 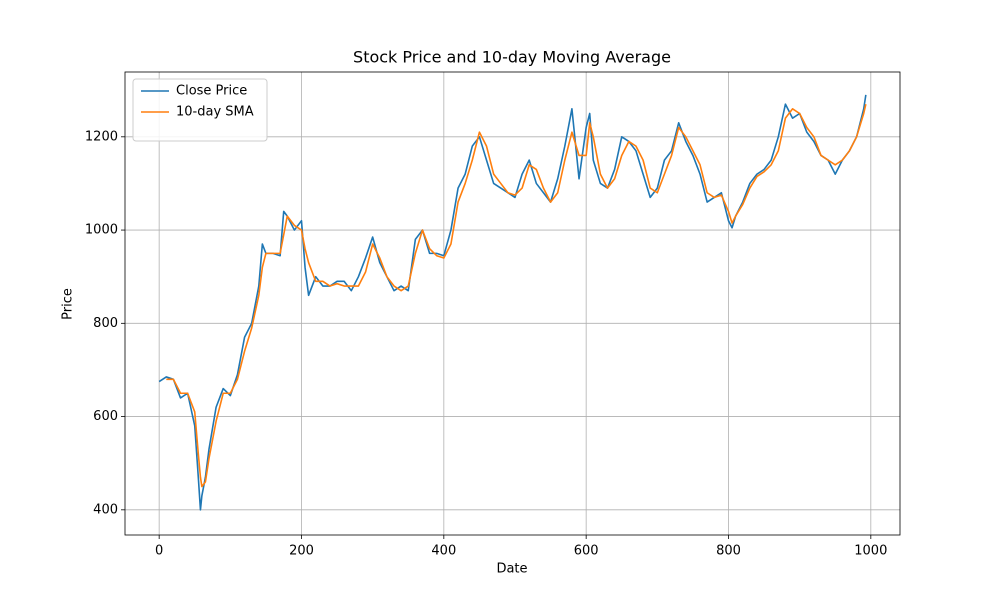 What do you see at coordinates (105, 509) in the screenshot?
I see `y-tick-label: 400` at bounding box center [105, 509].